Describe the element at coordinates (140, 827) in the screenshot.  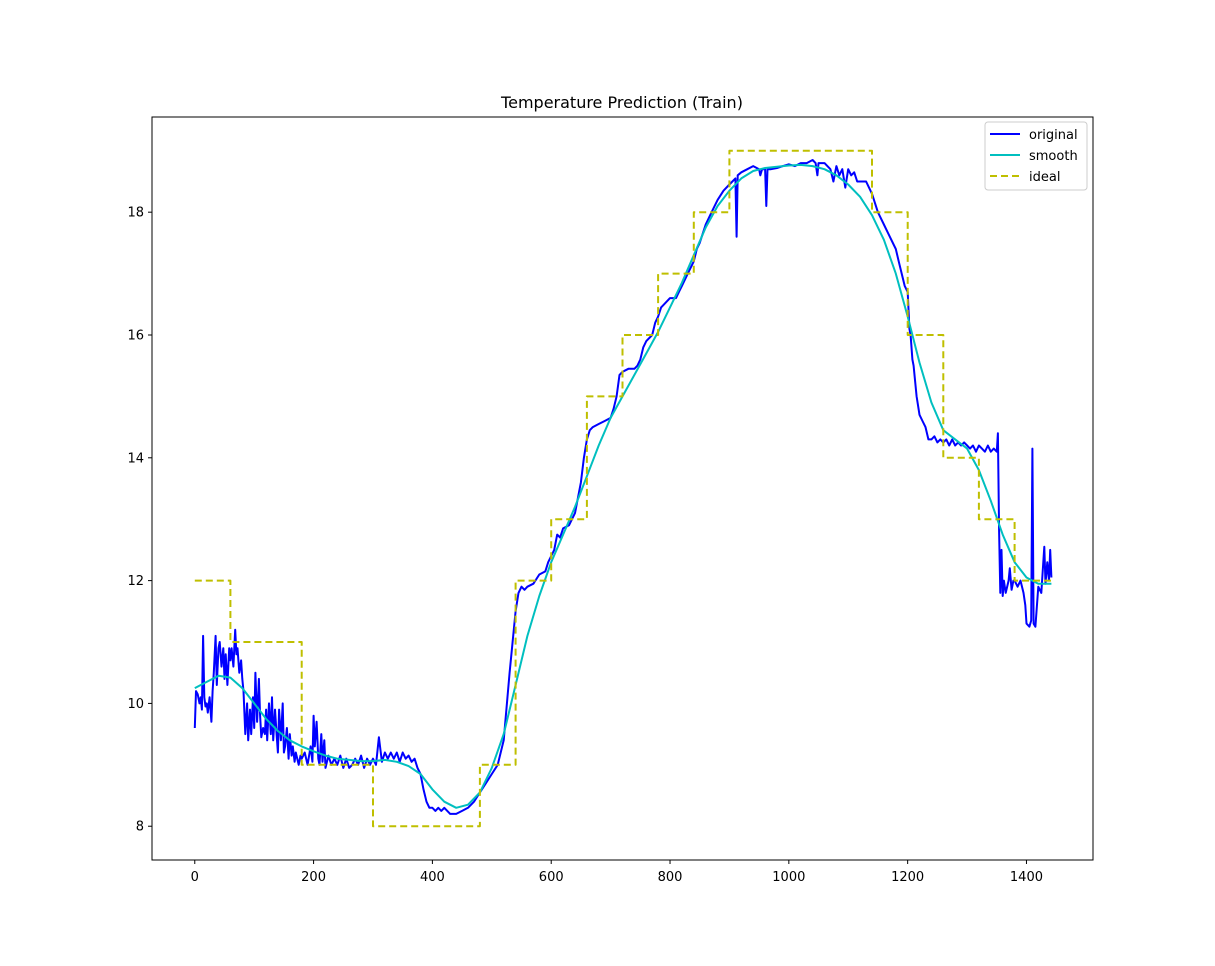
I see `y-tick-label: 8` at that location.